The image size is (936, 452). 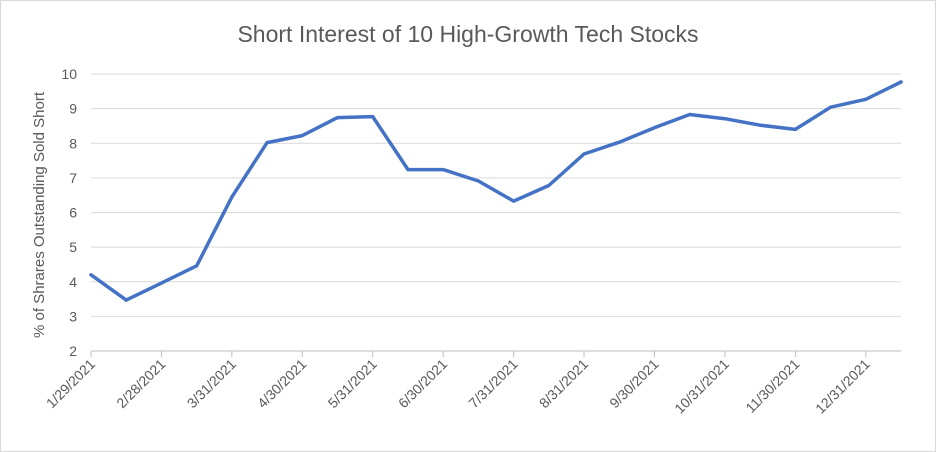 What do you see at coordinates (73, 178) in the screenshot?
I see `y-tick-label: 7` at bounding box center [73, 178].